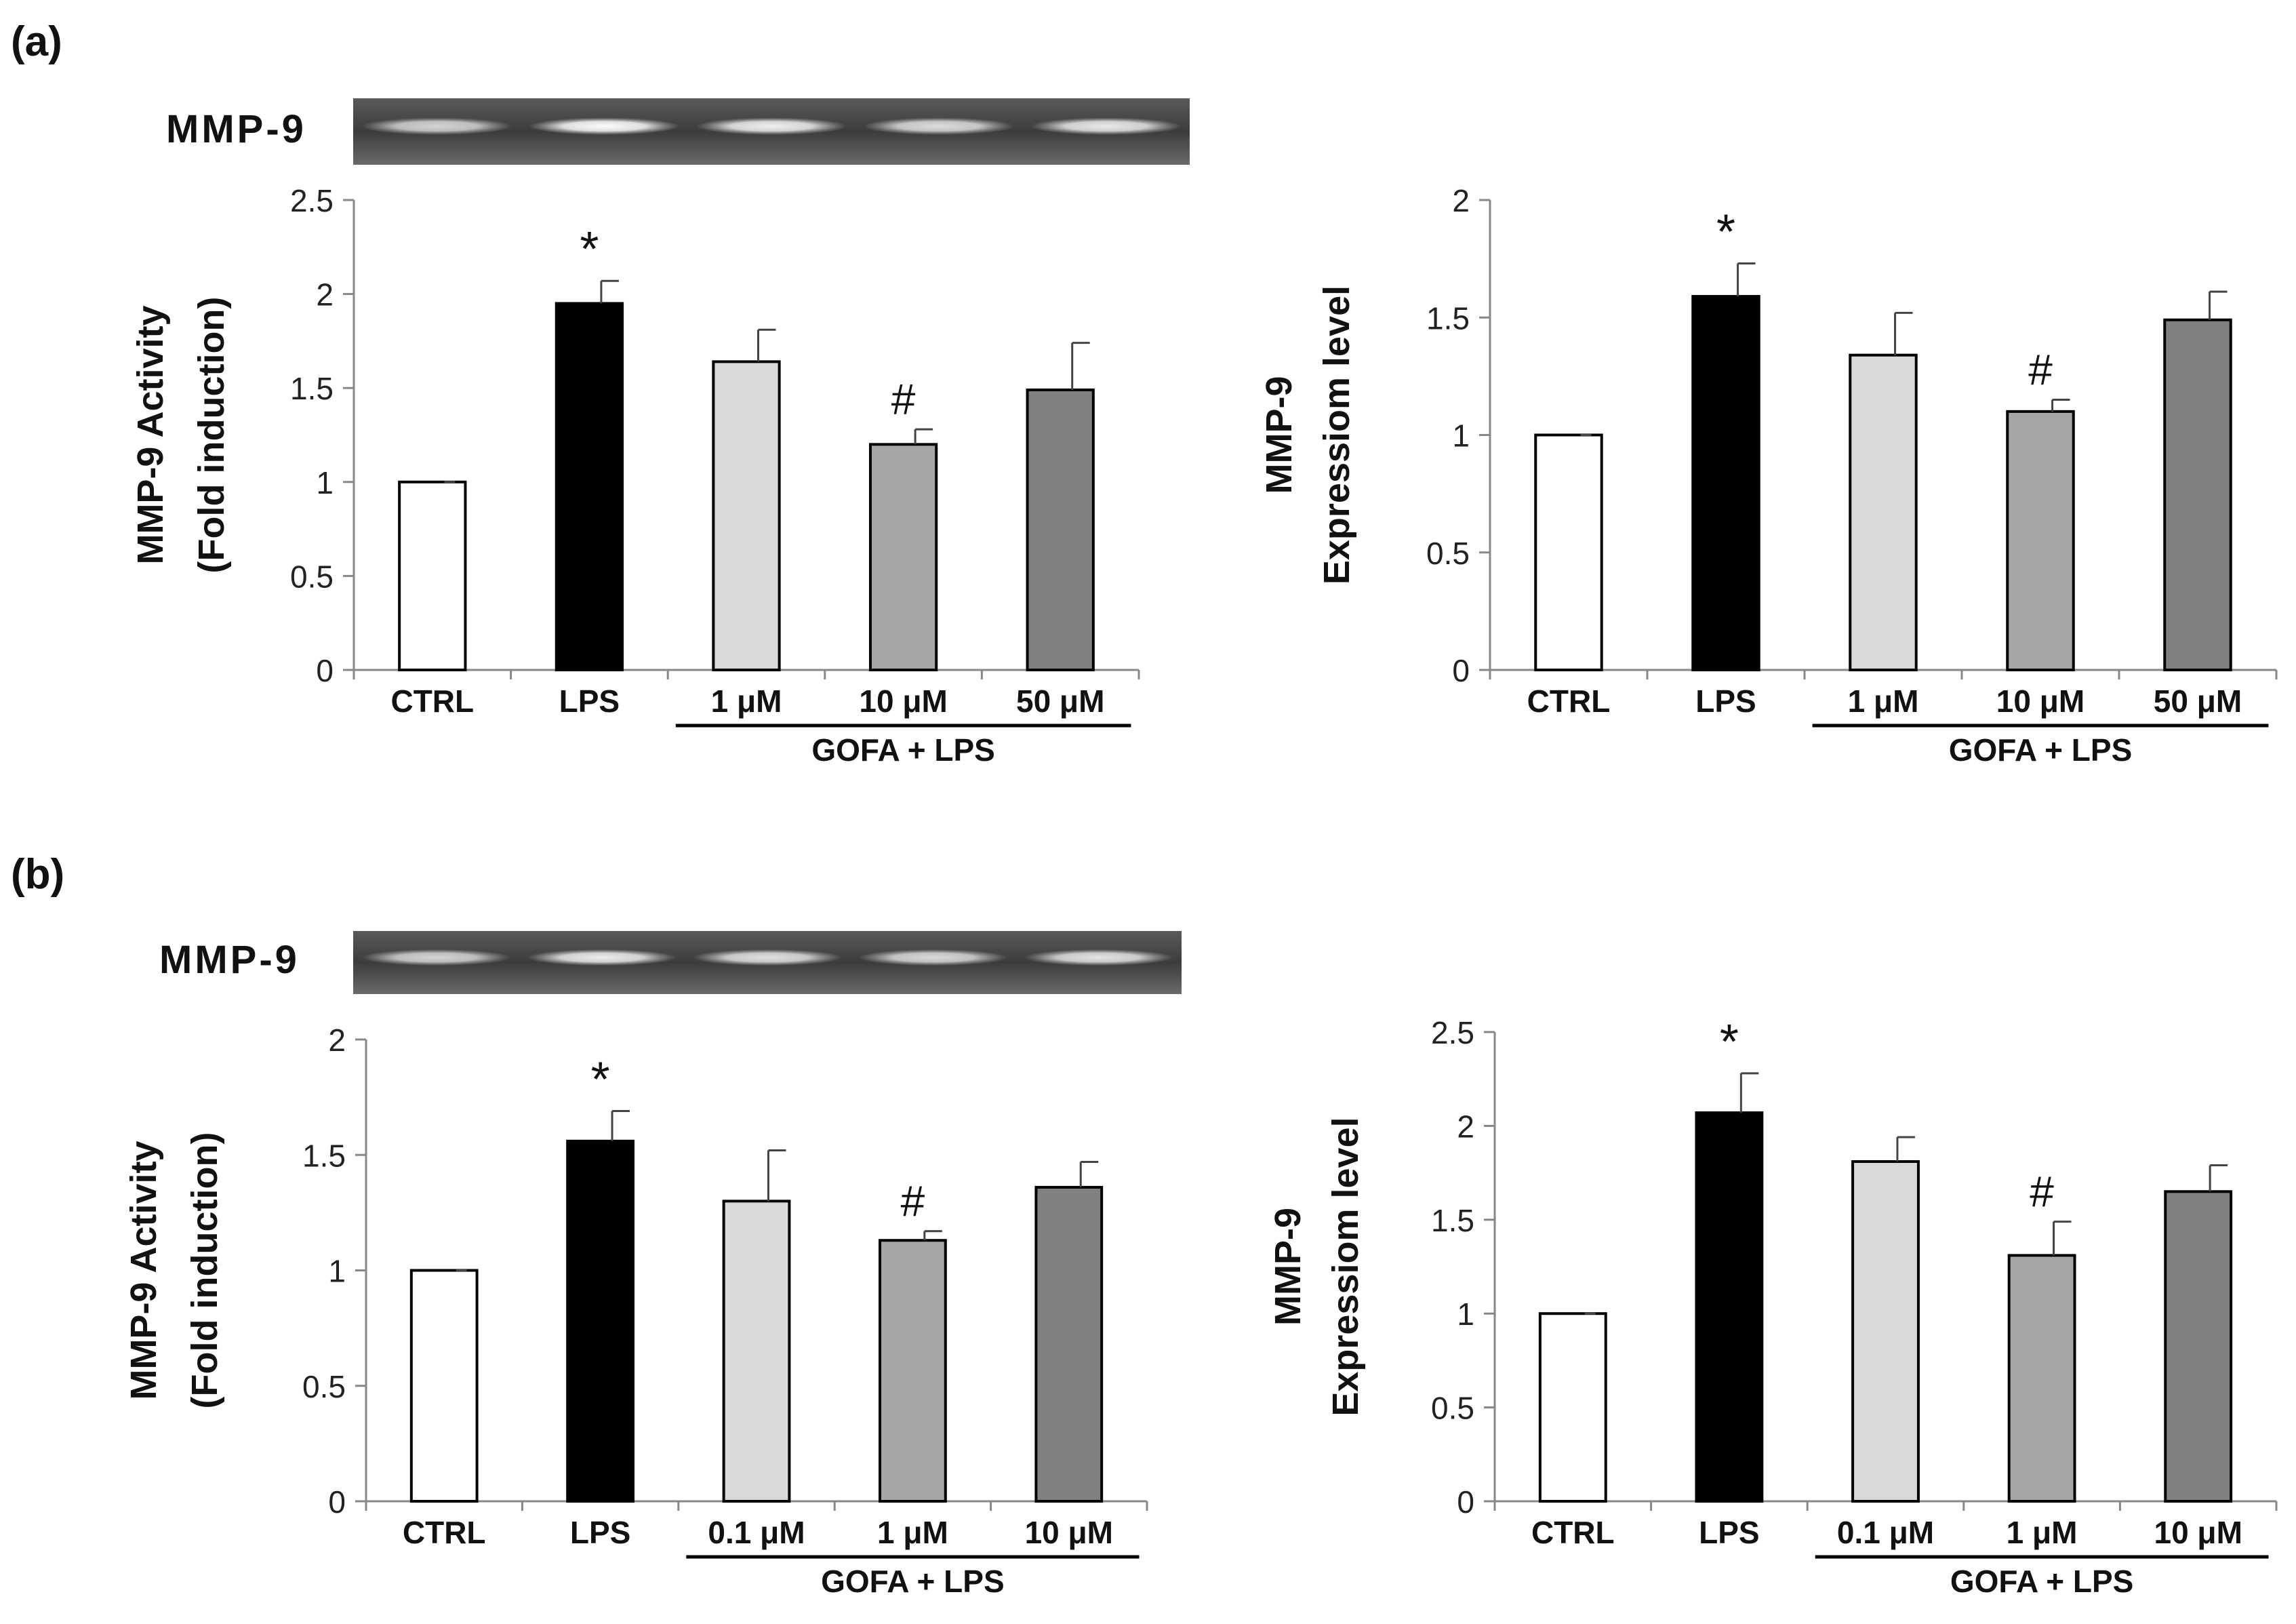 This screenshot has height=1624, width=2296. Describe the element at coordinates (36, 41) in the screenshot. I see `panel-label-a: (a)` at that location.